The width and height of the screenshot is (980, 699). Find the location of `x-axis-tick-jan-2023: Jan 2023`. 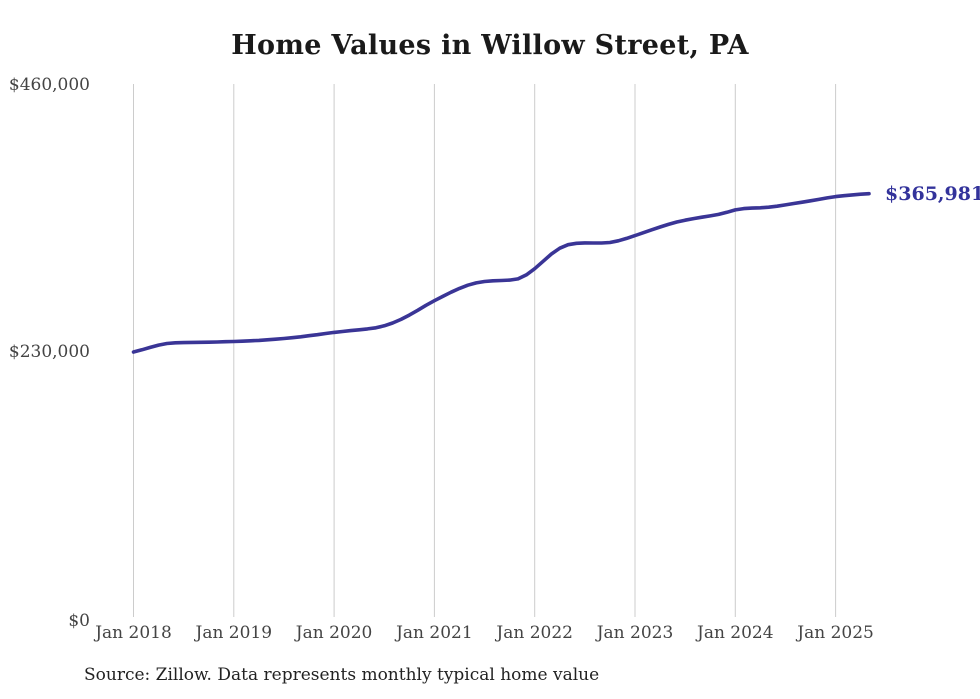

x-axis-tick-jan-2023: Jan 2023 is located at coordinates (635, 633).